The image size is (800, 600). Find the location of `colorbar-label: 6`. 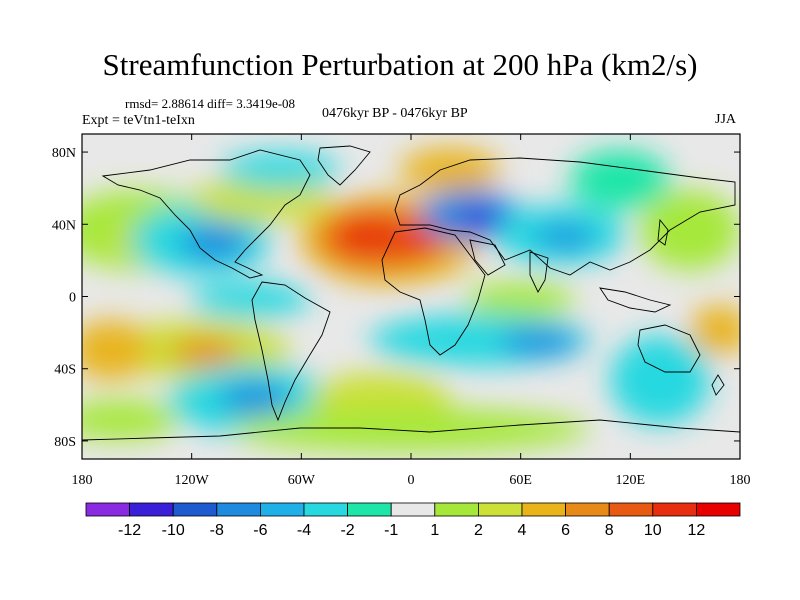

colorbar-label: 6 is located at coordinates (565, 530).